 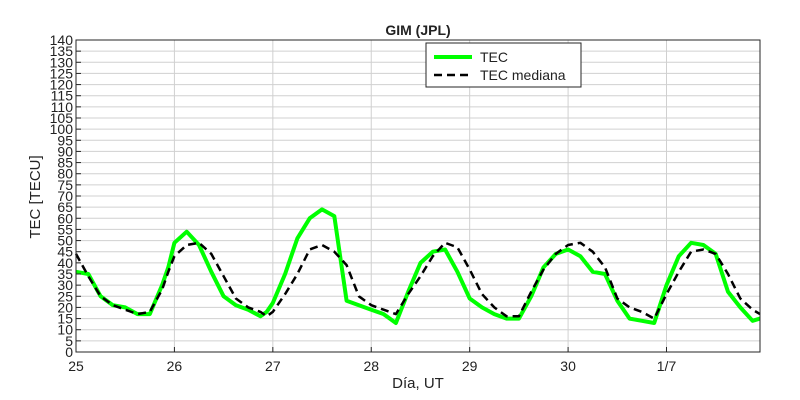 I want to click on y-tick-label: 85, so click(x=65, y=163).